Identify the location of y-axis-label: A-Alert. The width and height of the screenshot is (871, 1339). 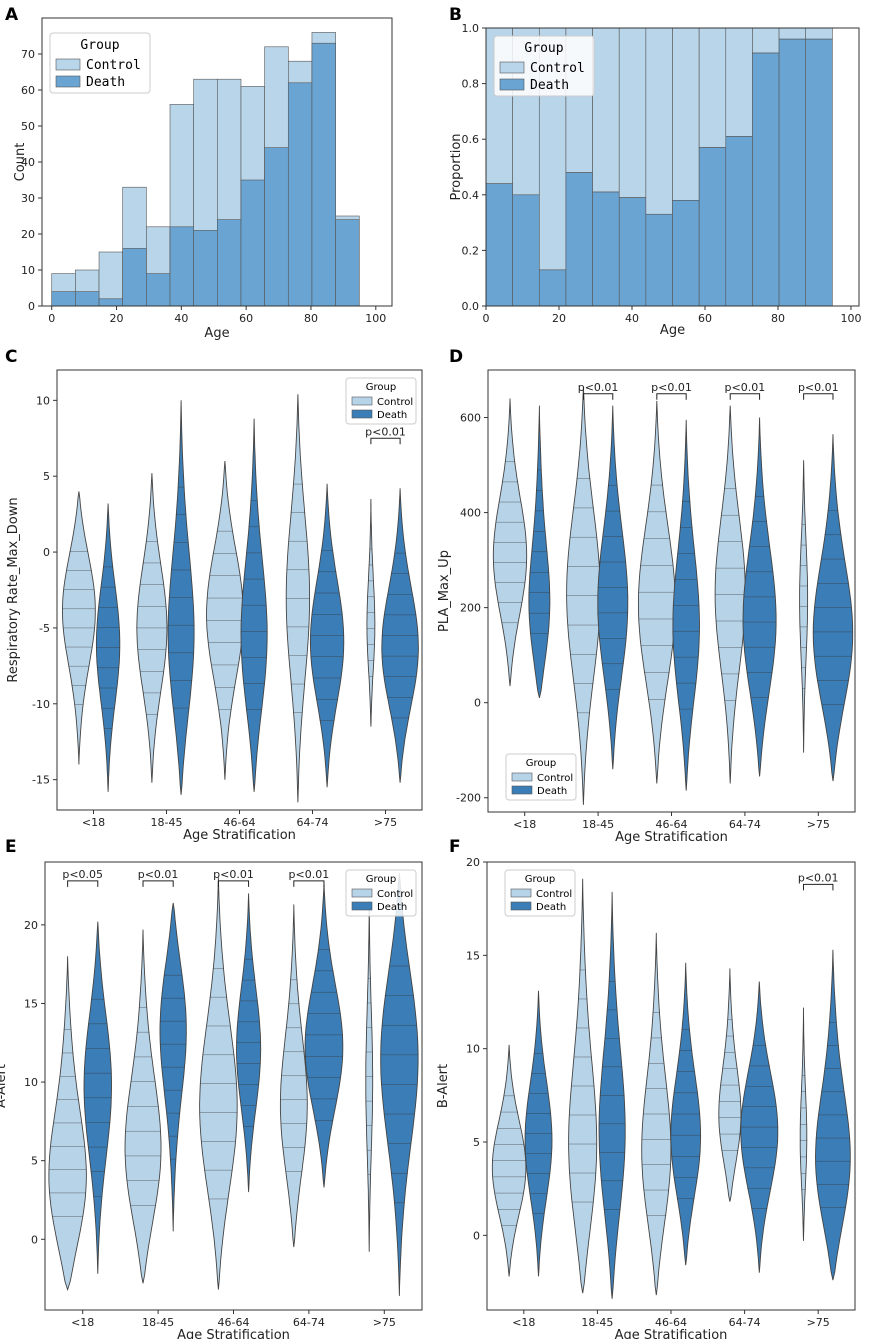
(4, 1086).